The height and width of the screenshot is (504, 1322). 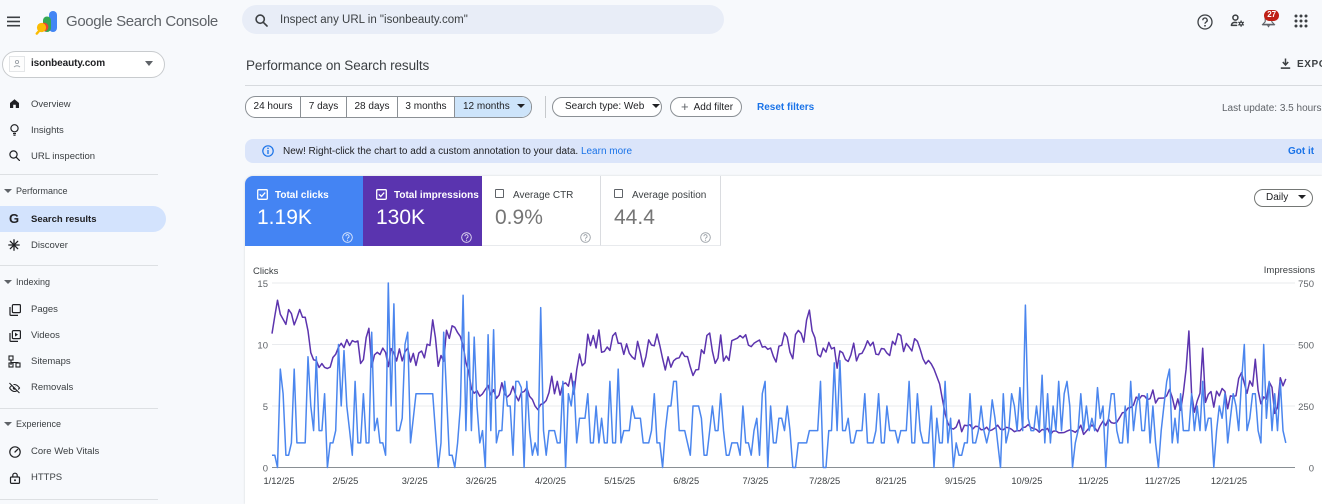 What do you see at coordinates (262, 346) in the screenshot?
I see `svg-text: 10` at bounding box center [262, 346].